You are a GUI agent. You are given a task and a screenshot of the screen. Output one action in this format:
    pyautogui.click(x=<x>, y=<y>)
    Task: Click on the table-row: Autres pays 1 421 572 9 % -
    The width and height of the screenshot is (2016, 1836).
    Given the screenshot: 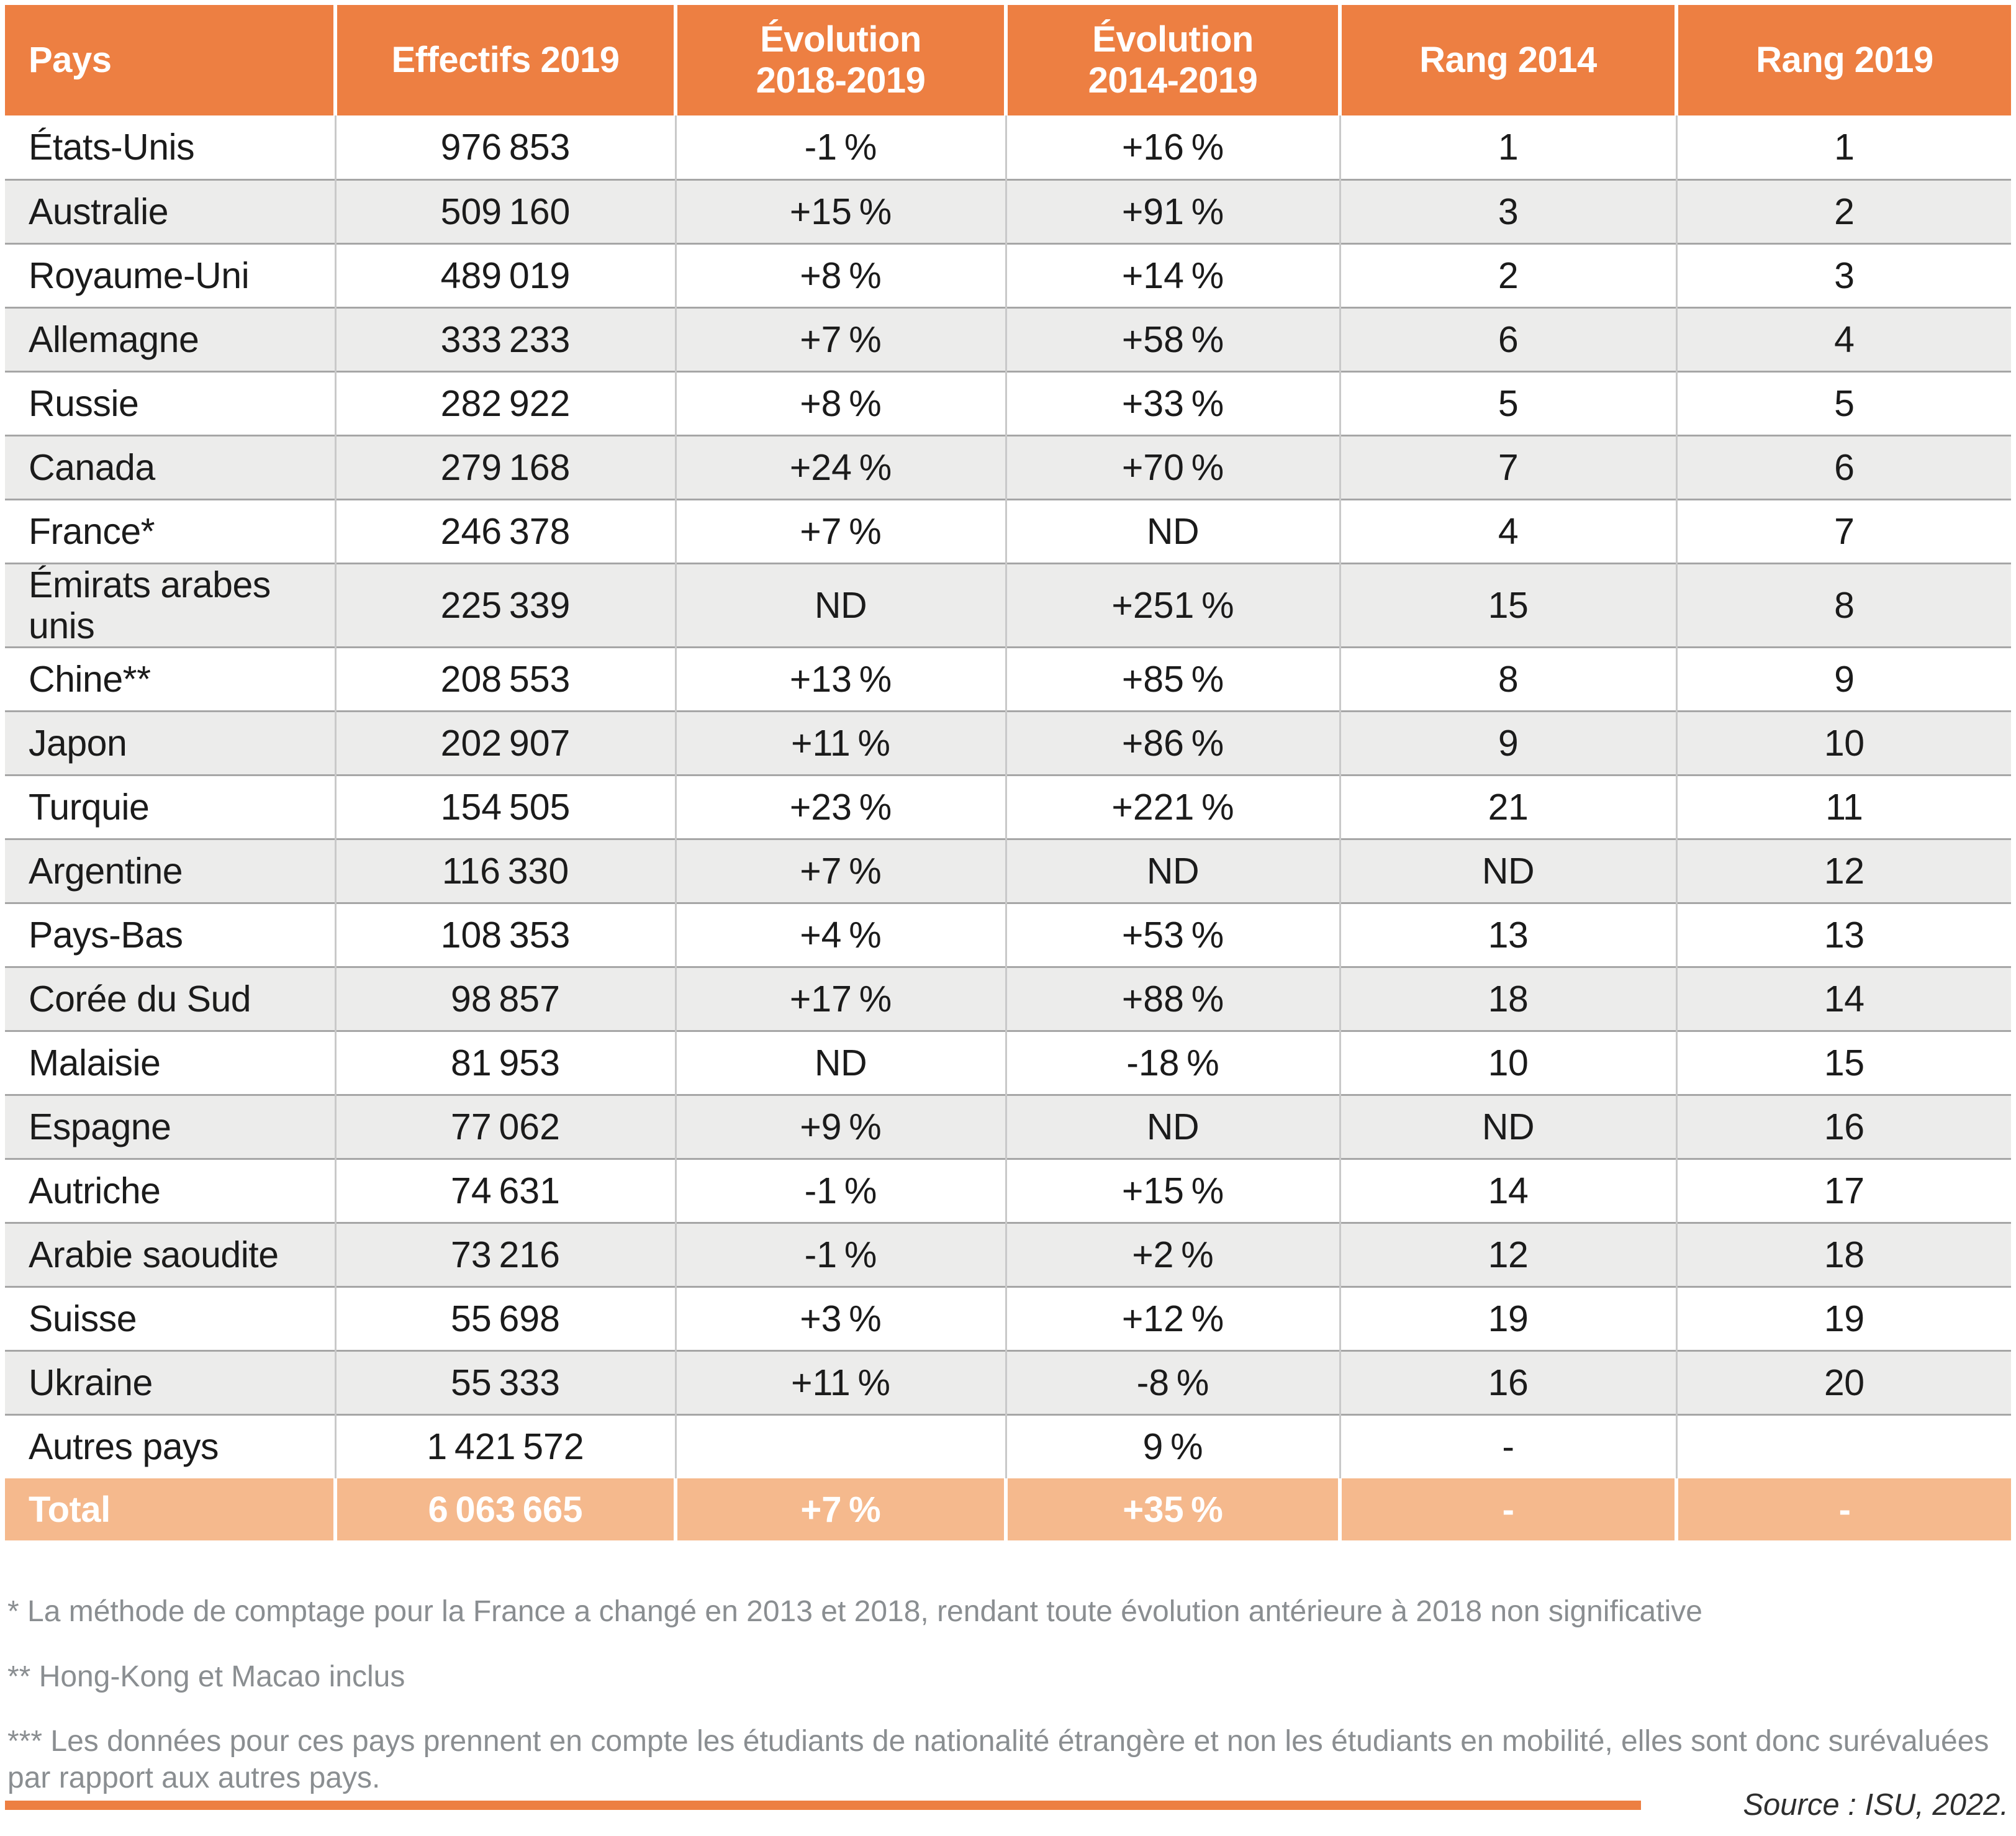 What is the action you would take?
    pyautogui.click(x=1008, y=1445)
    